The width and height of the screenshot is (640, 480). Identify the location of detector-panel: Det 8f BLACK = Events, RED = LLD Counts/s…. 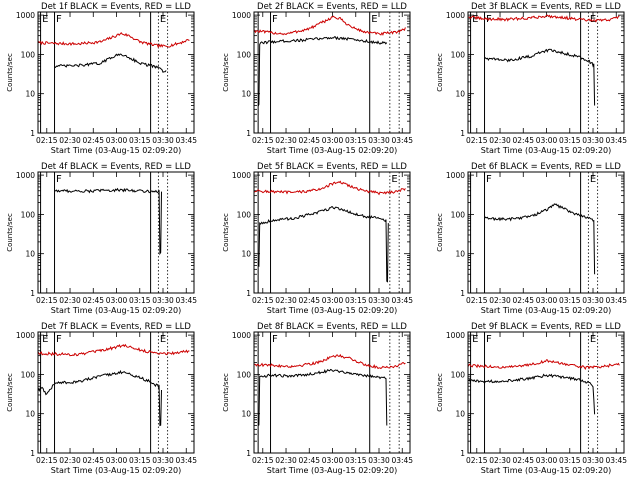
(317, 398).